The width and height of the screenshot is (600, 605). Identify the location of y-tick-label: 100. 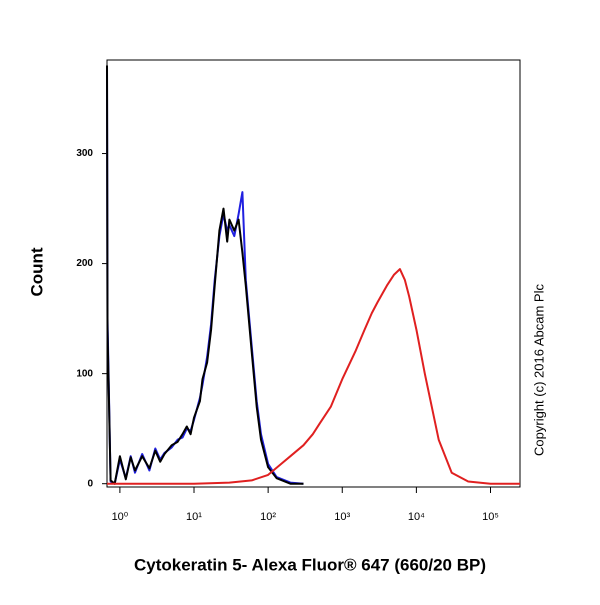
(84, 373).